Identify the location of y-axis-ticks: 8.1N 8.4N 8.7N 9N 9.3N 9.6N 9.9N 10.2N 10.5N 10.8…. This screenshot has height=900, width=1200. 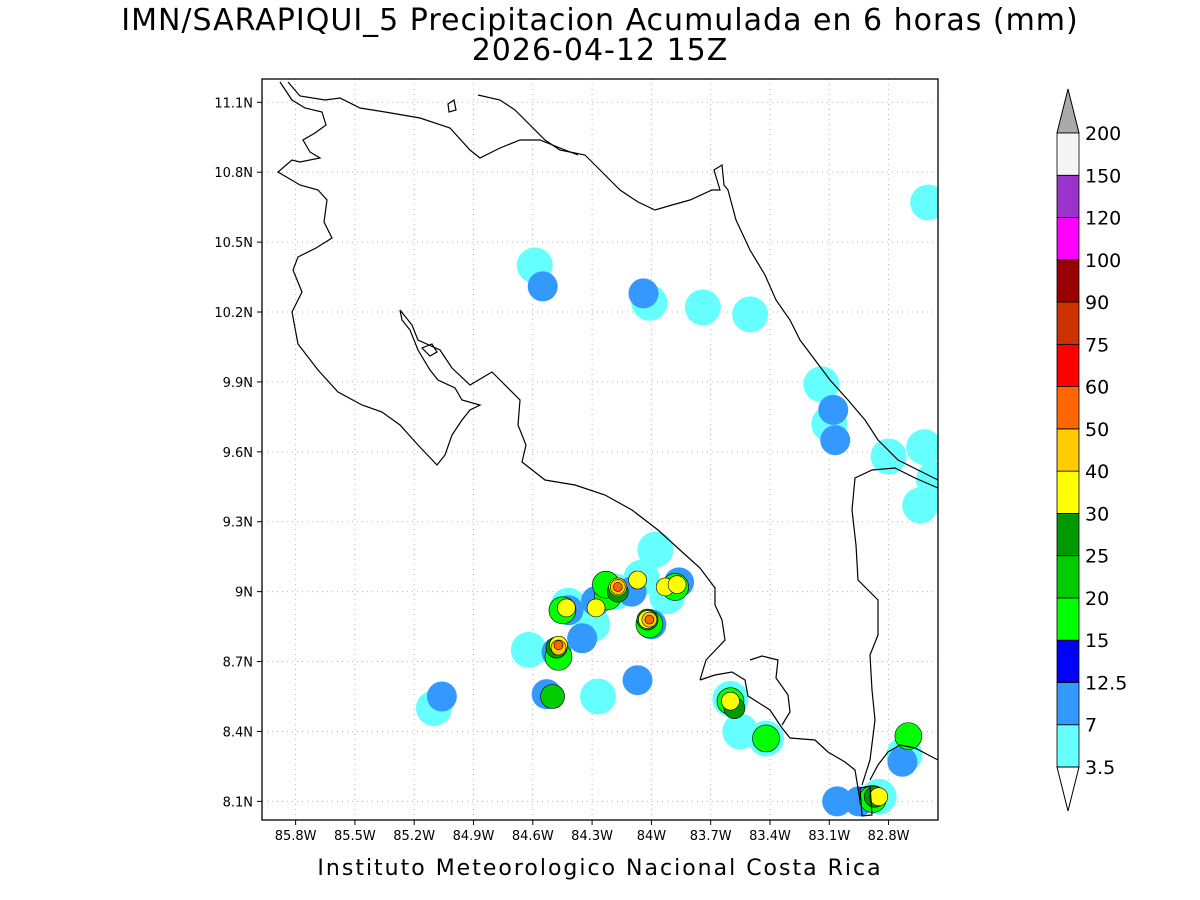
(238, 453).